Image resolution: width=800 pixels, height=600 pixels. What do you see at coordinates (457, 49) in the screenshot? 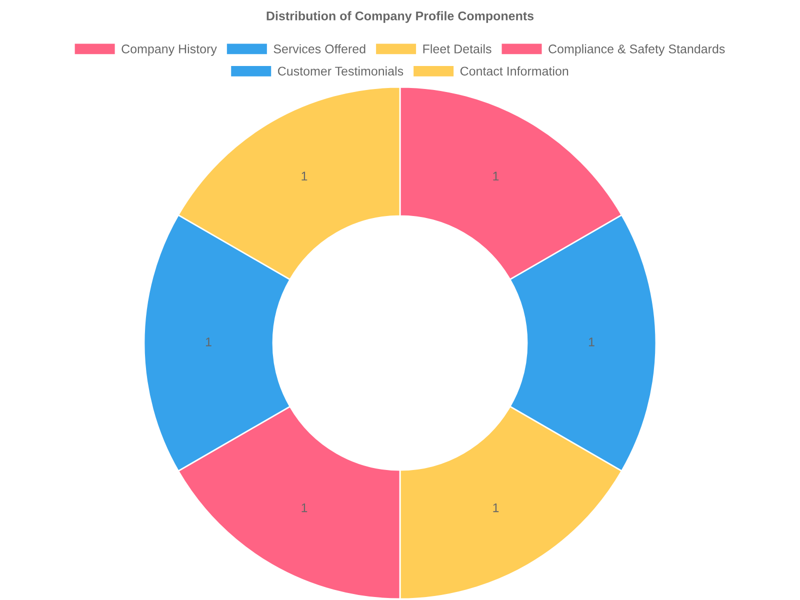
I see `legend-label: Fleet Details` at bounding box center [457, 49].